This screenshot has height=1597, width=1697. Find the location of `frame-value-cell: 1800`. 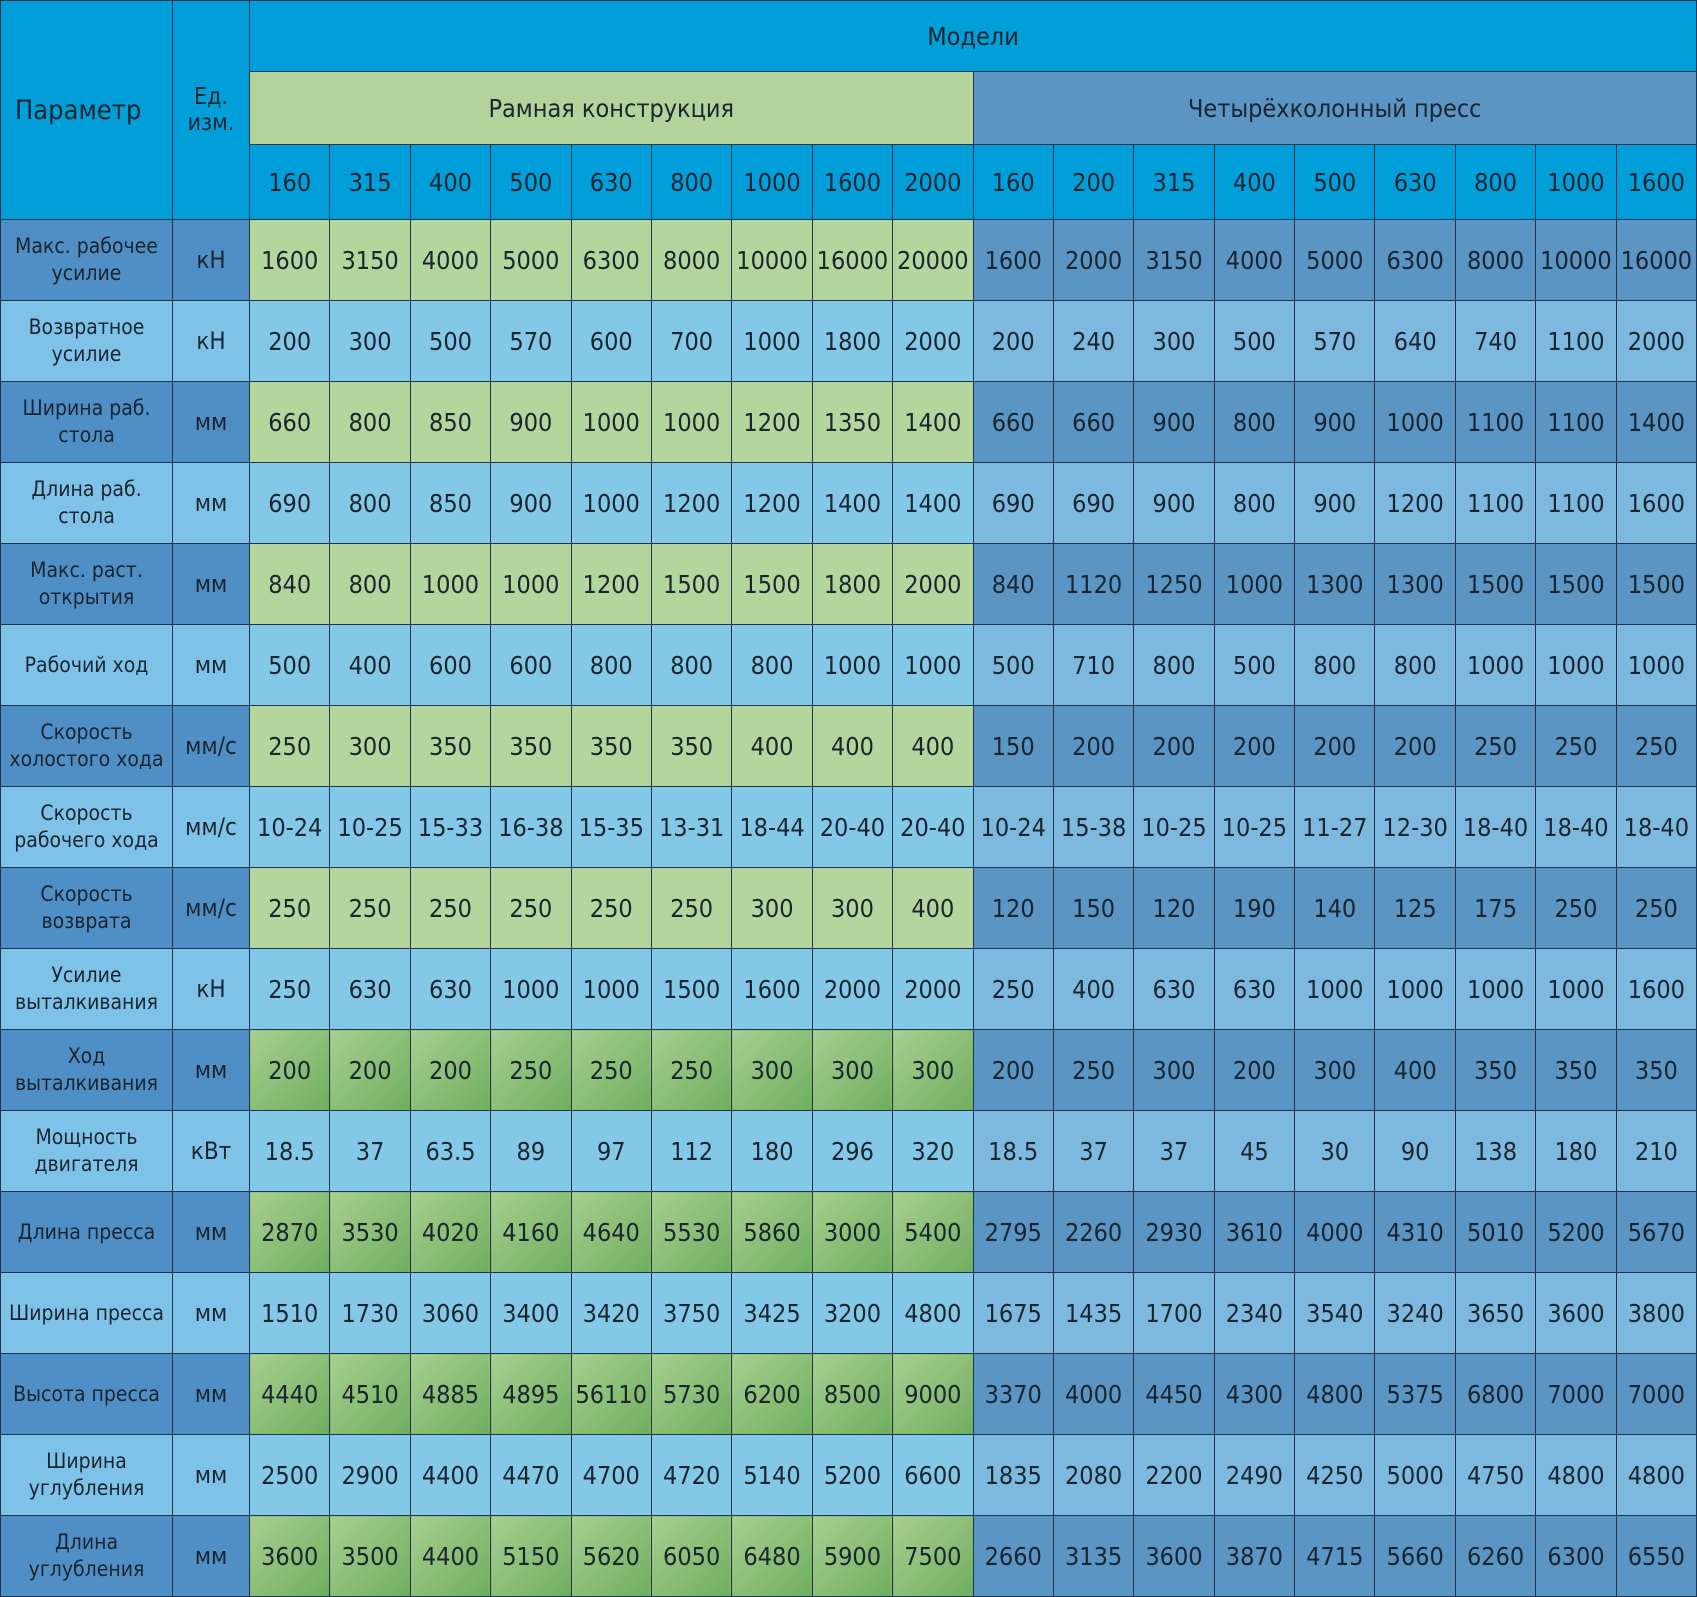

frame-value-cell: 1800 is located at coordinates (852, 341).